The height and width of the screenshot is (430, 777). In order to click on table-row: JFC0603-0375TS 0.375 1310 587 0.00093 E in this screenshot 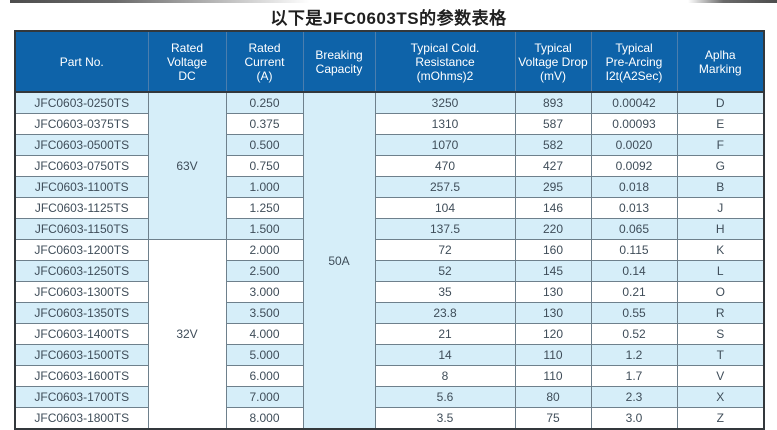, I will do `click(389, 124)`.